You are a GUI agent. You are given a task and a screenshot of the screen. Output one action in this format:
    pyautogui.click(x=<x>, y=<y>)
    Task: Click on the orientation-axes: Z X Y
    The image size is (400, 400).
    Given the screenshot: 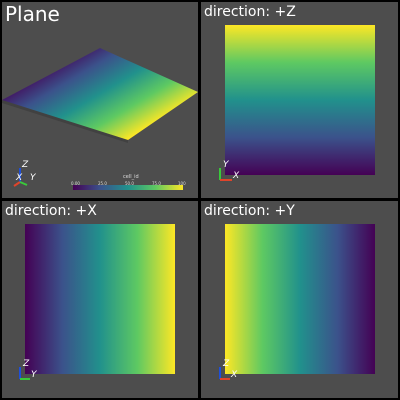 What is the action you would take?
    pyautogui.click(x=30, y=174)
    